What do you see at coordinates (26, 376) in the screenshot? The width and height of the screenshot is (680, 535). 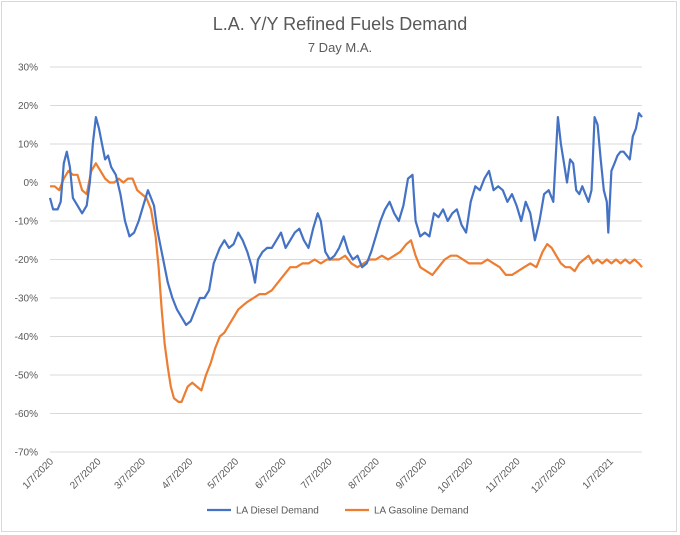 I see `y-tick-label: -50%` at bounding box center [26, 376].